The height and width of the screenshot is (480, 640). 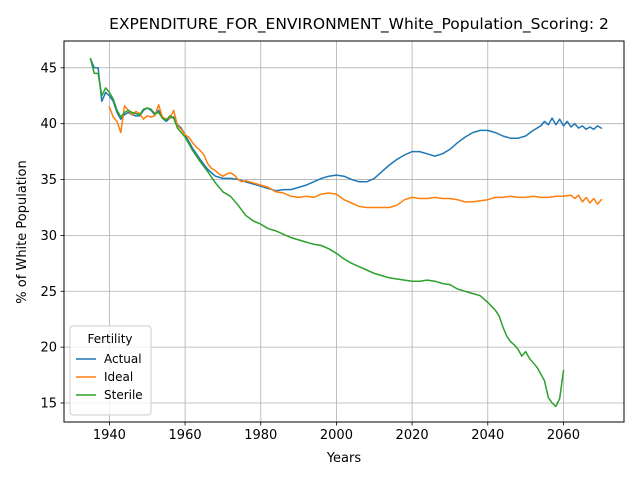 What do you see at coordinates (123, 359) in the screenshot?
I see `legend-label-actual: Actual` at bounding box center [123, 359].